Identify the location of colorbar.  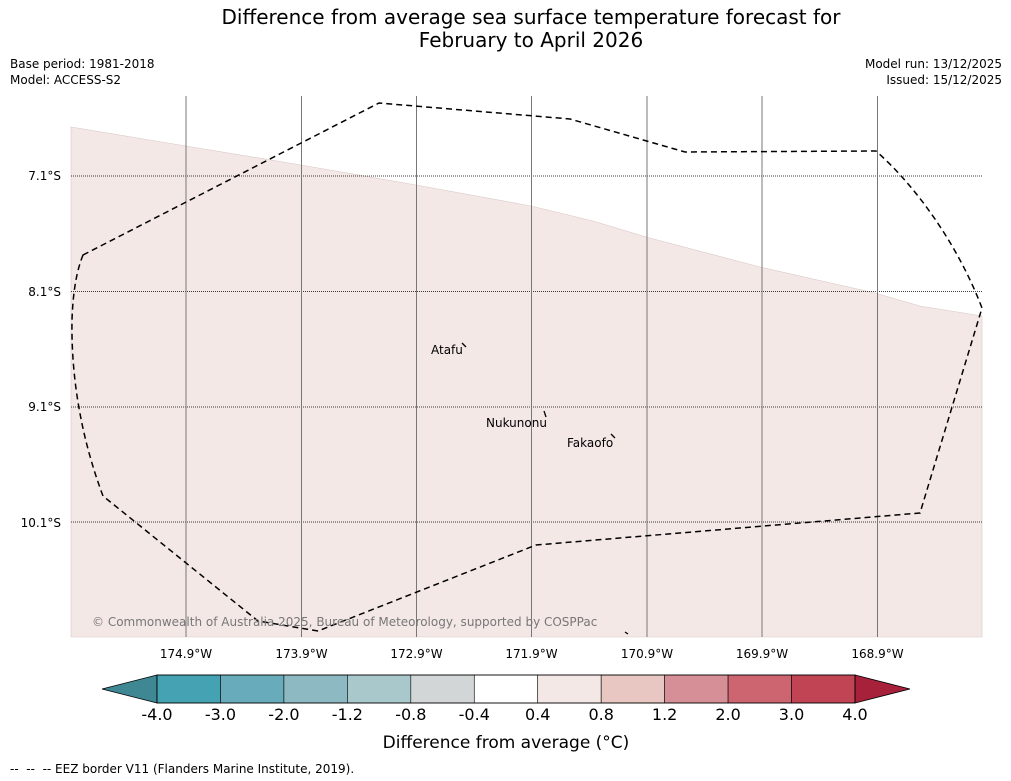
(506, 689).